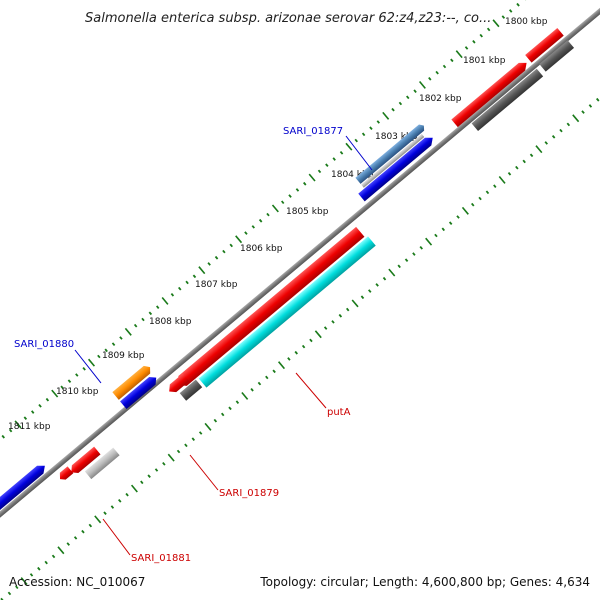 The width and height of the screenshot is (600, 600). Describe the element at coordinates (161, 558) in the screenshot. I see `label-SARI_01881: SARI_01881` at that location.